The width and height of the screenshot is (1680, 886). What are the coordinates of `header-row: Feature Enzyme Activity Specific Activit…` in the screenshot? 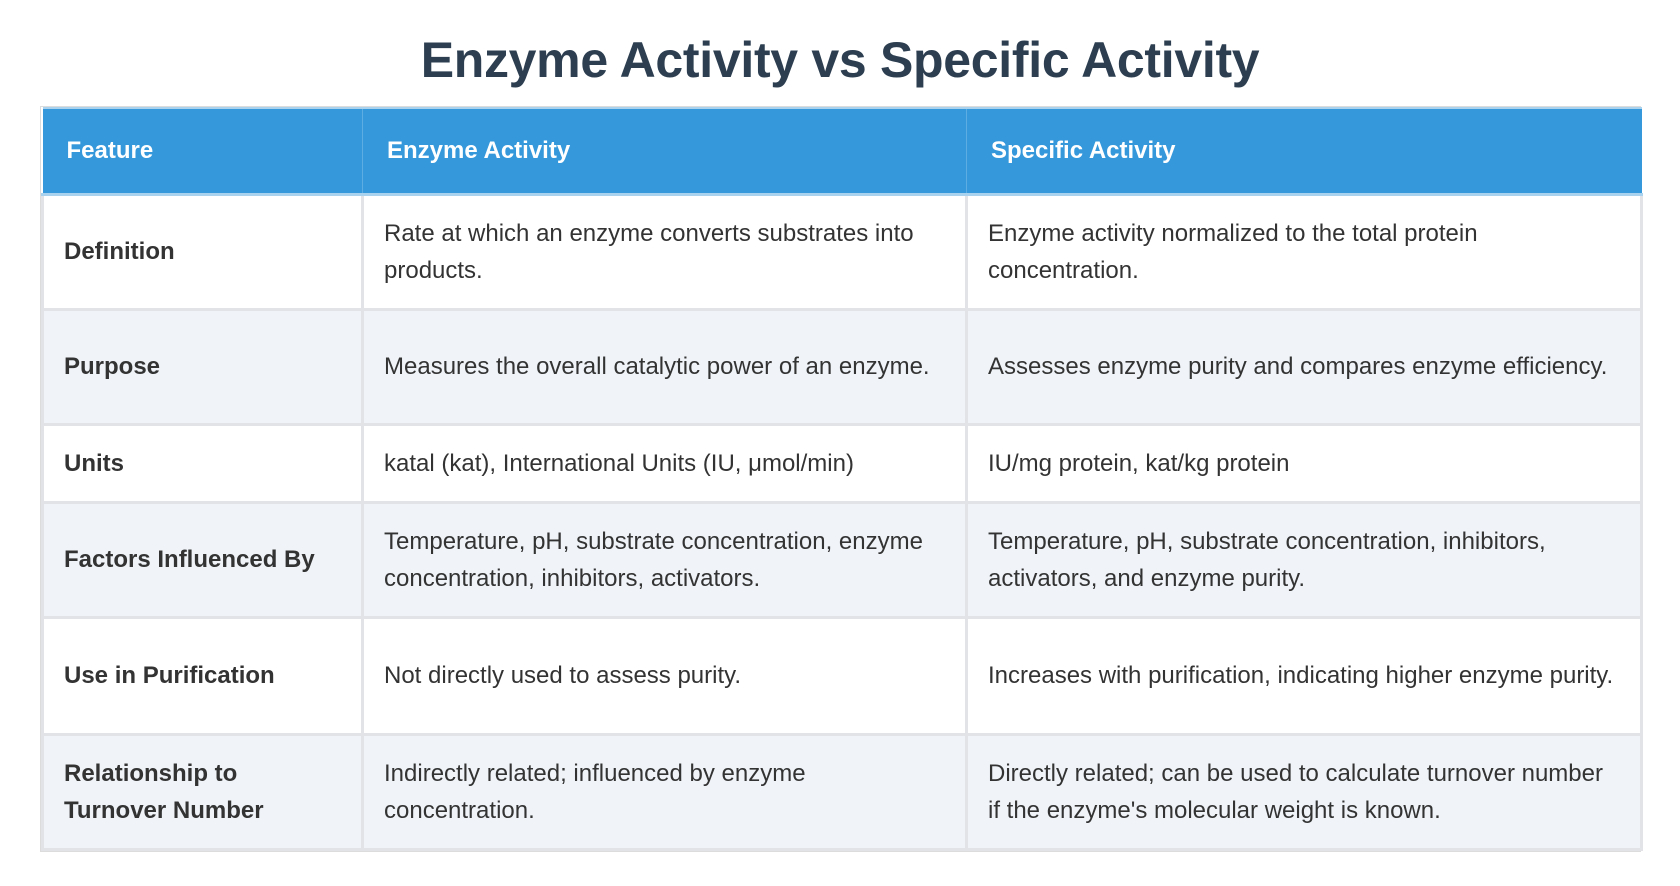 It's located at (842, 151).